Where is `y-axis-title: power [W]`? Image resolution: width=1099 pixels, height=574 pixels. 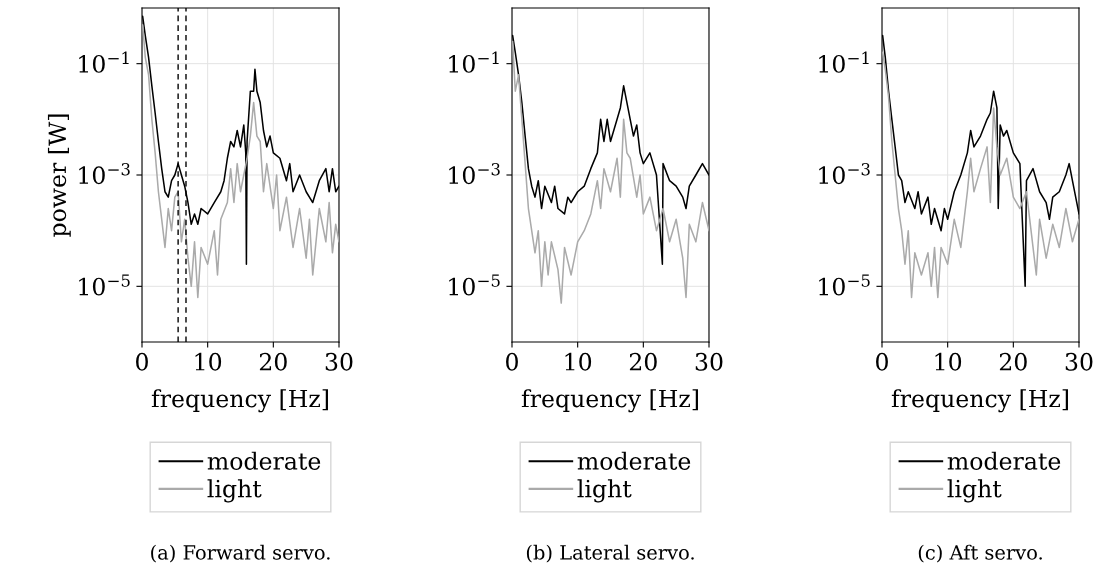 y-axis-title: power [W] is located at coordinates (59, 175).